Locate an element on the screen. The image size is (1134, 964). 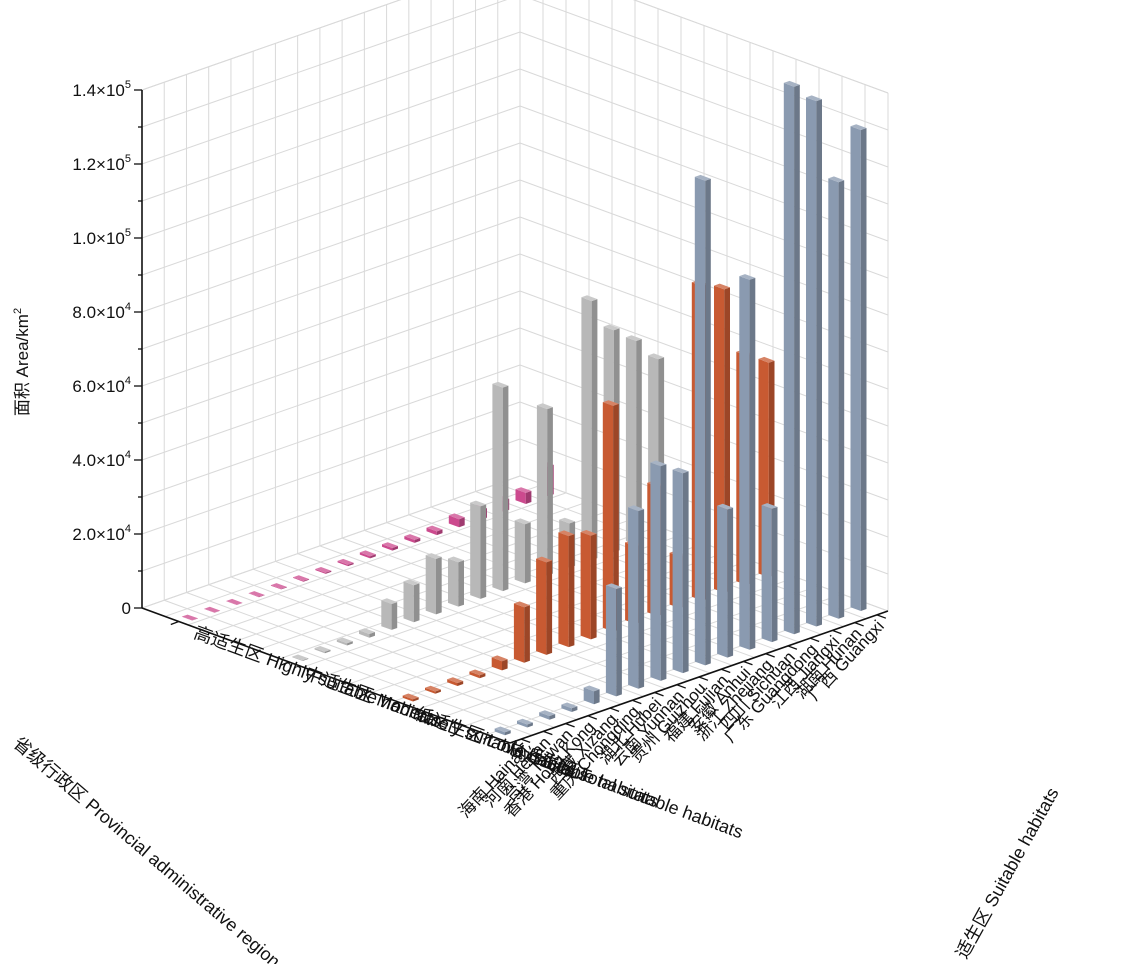
box-top-right-edge is located at coordinates (761, 47).